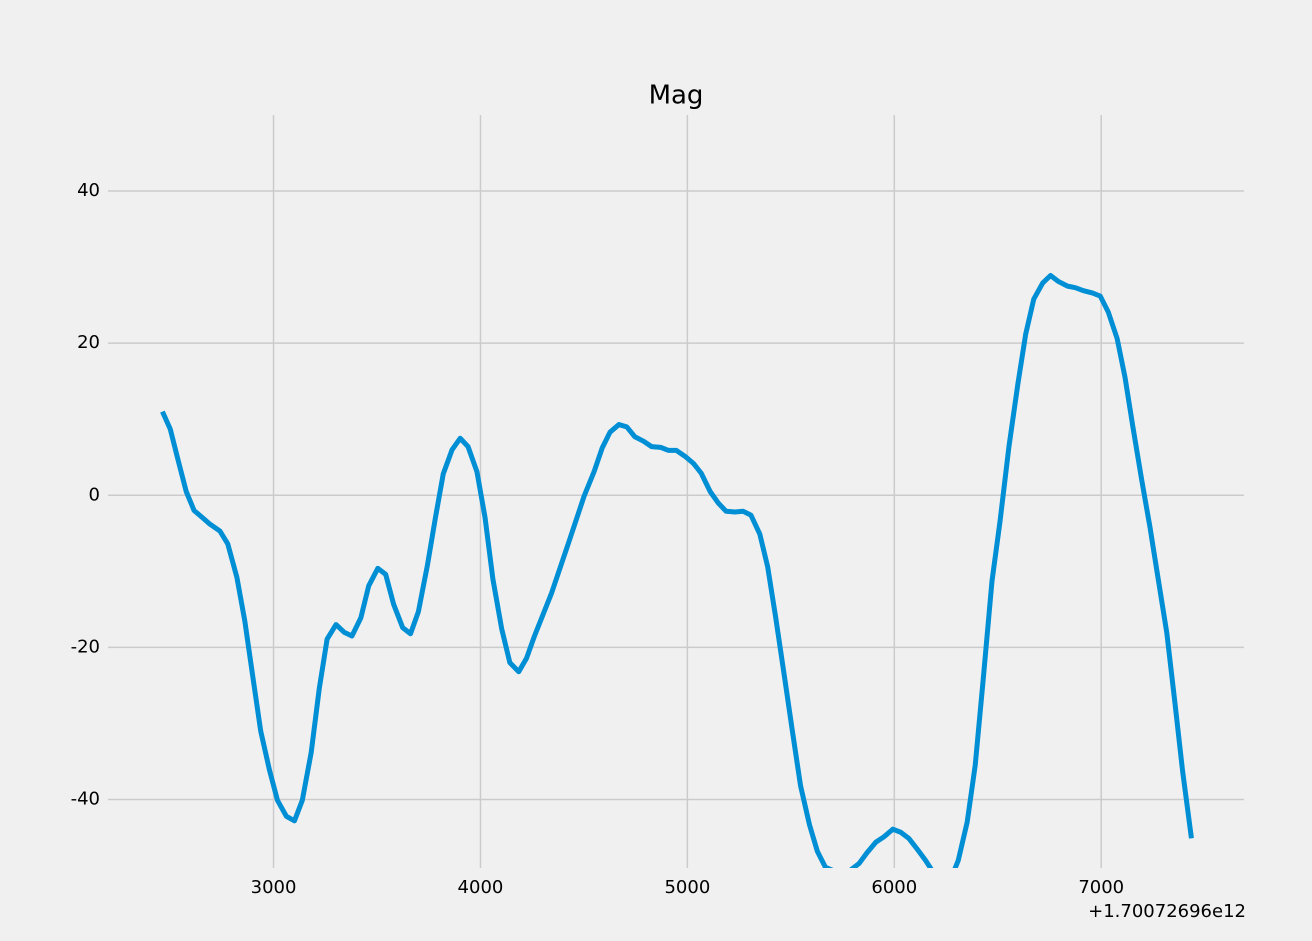 This screenshot has width=1312, height=941. Describe the element at coordinates (94, 494) in the screenshot. I see `y-tick-label: 0` at that location.